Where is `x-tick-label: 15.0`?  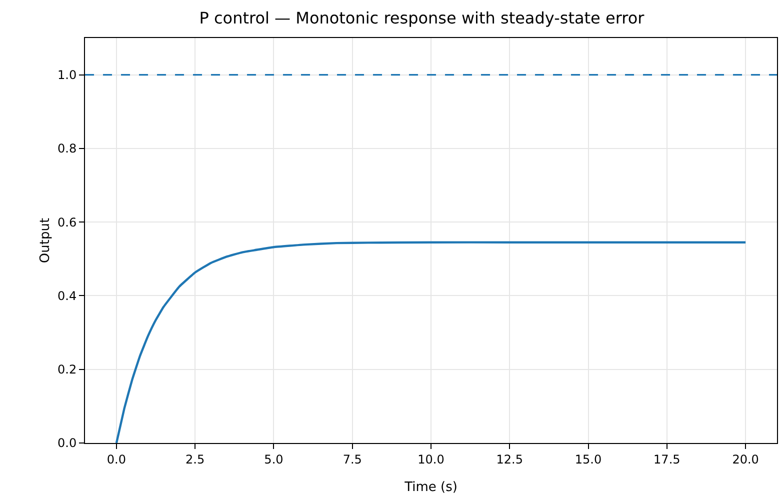 x-tick-label: 15.0 is located at coordinates (588, 459).